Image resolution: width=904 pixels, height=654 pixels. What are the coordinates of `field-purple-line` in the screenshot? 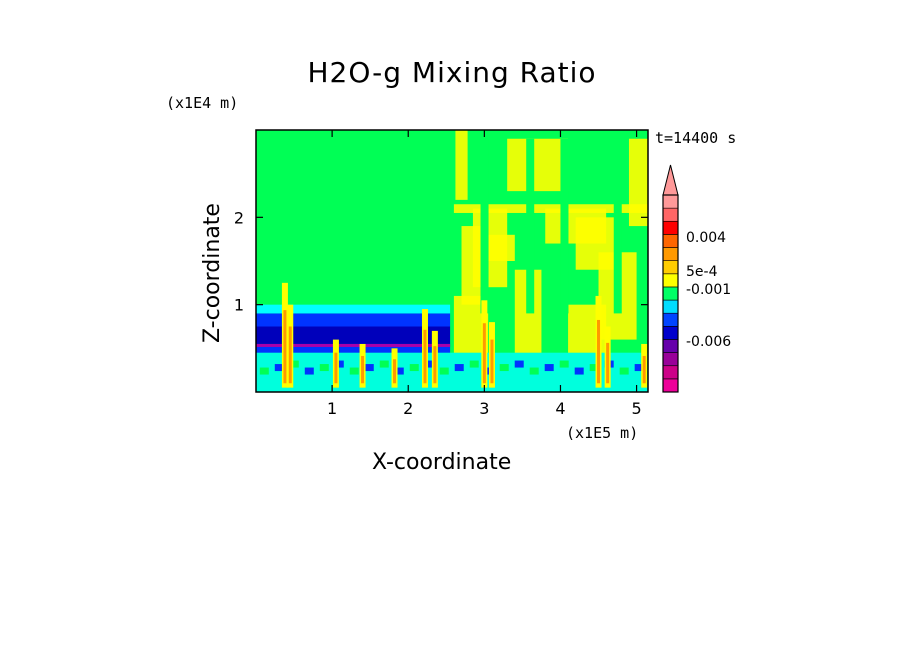 It's located at (353, 345).